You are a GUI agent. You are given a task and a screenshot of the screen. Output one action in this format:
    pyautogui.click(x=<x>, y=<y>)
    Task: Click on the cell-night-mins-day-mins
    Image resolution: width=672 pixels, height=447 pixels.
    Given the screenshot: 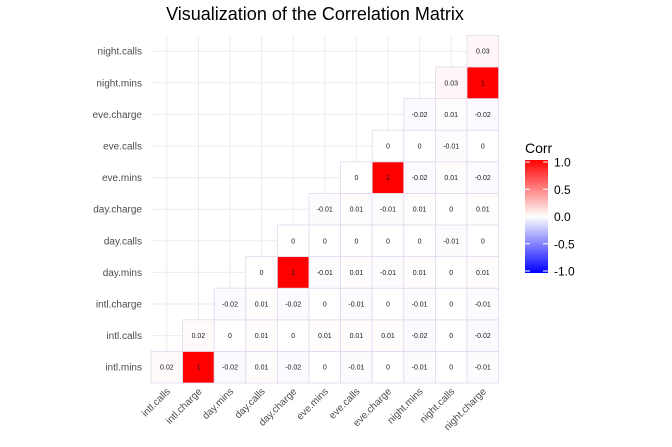 What is the action you would take?
    pyautogui.click(x=419, y=272)
    